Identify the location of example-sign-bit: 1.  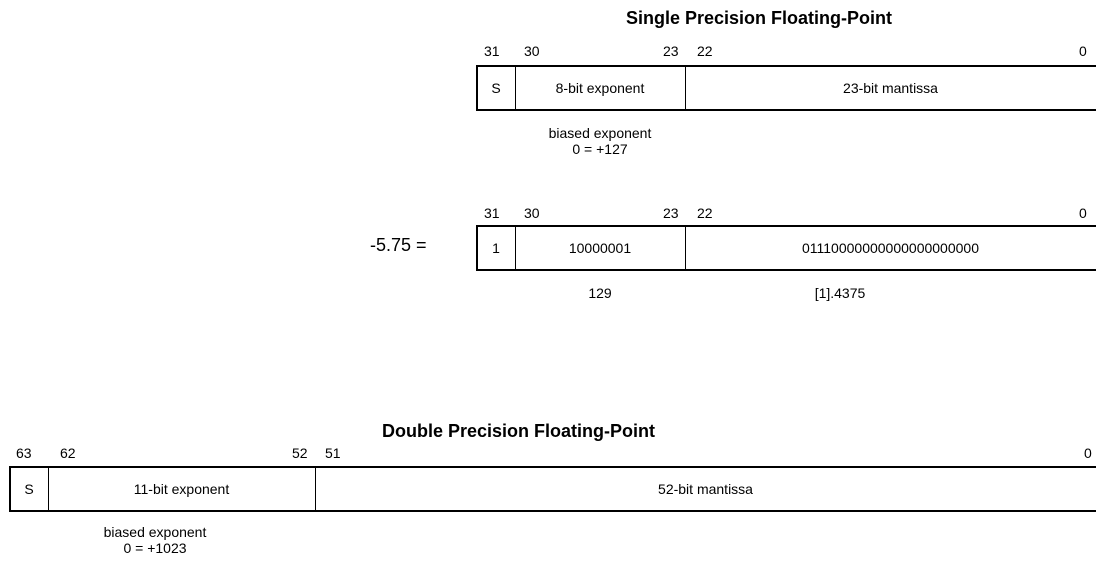
(496, 248).